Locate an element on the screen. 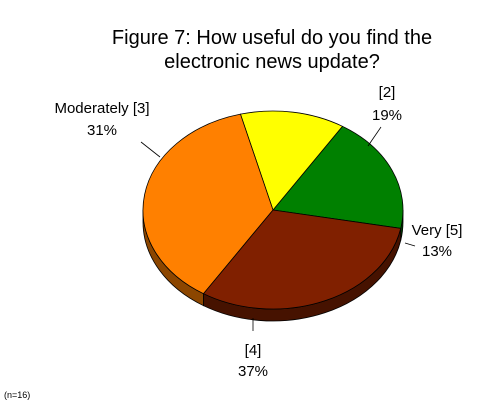  chart-title-line-2: electronic news update? is located at coordinates (272, 62).